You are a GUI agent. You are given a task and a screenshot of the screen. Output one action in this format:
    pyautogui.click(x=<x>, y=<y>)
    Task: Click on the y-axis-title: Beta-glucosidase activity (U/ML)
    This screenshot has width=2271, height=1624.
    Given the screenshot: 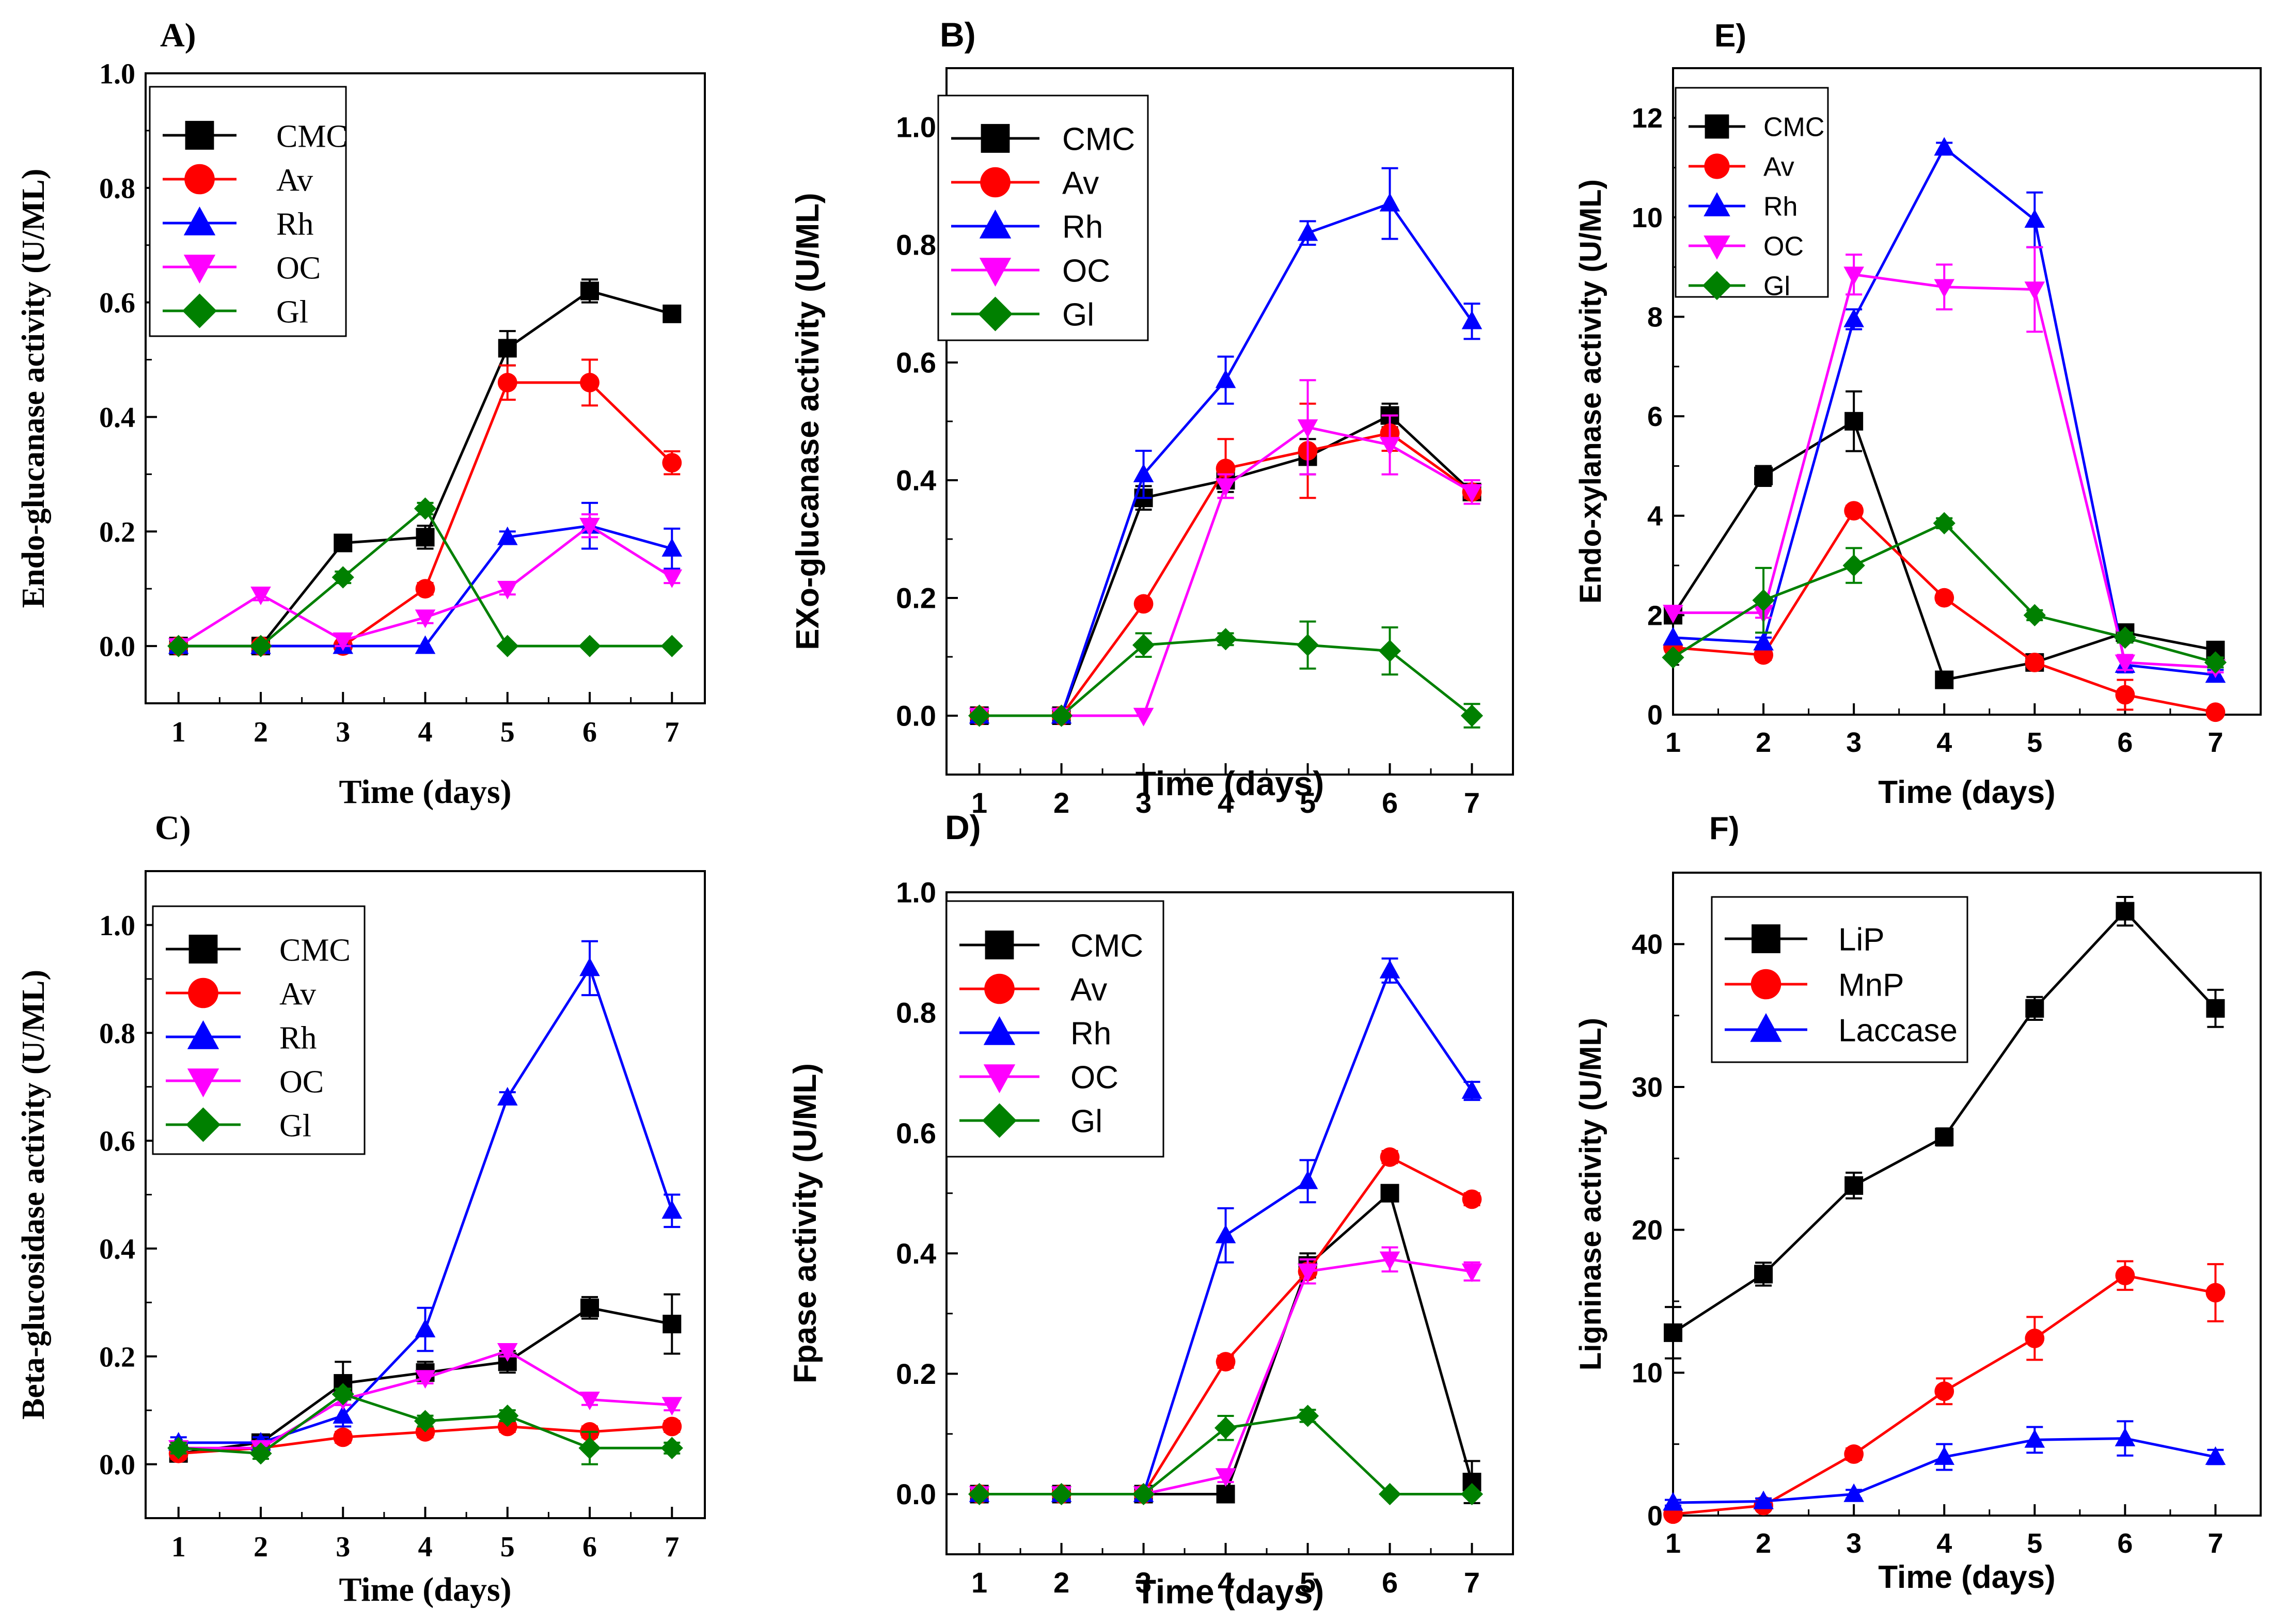 What is the action you would take?
    pyautogui.click(x=33, y=1195)
    